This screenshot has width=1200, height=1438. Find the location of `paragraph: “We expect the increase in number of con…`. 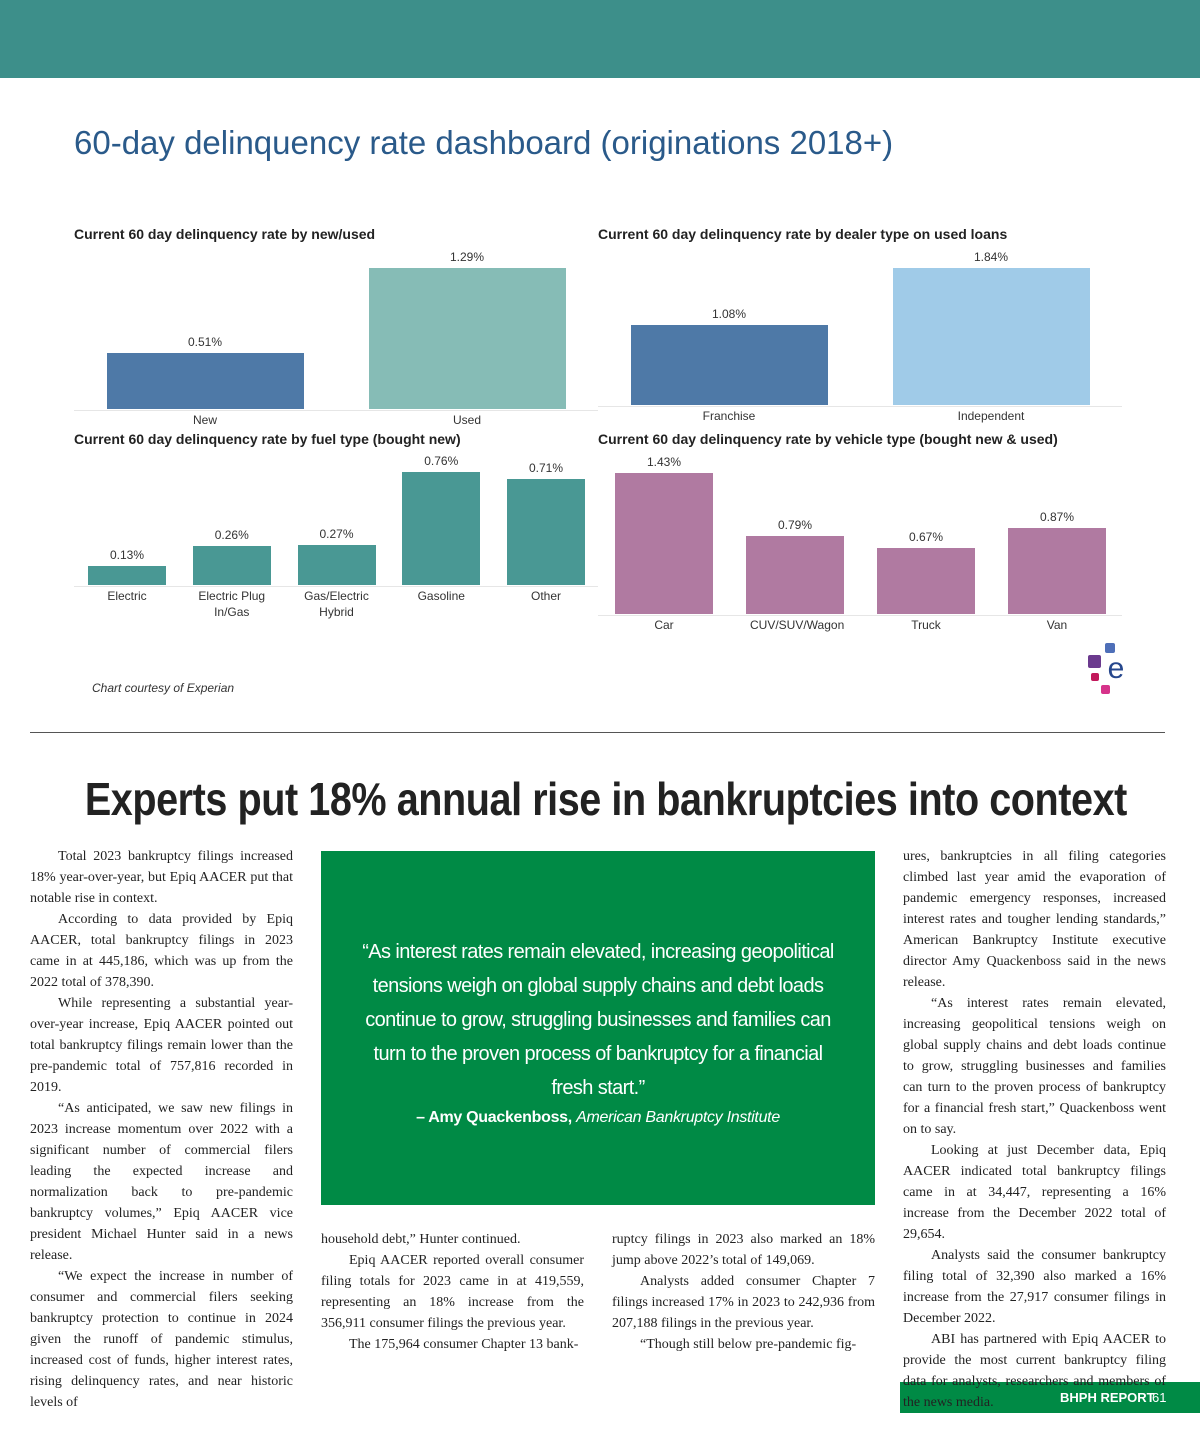

paragraph: “We expect the increase in number of con… is located at coordinates (161, 1339).